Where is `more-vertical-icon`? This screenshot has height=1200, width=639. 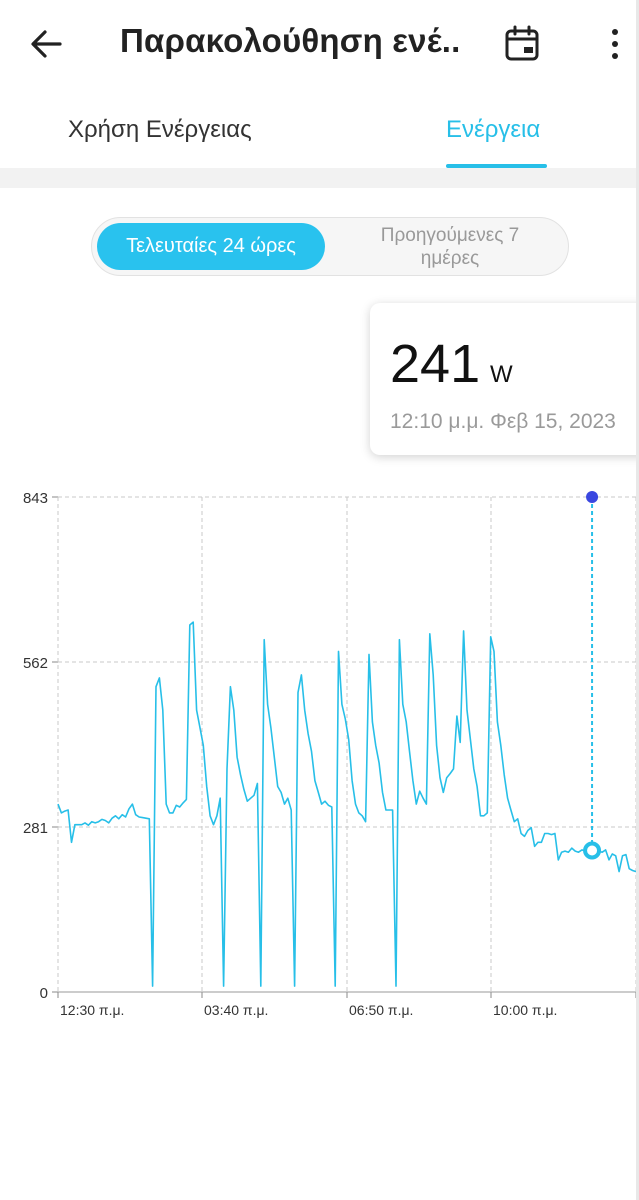
more-vertical-icon is located at coordinates (615, 44).